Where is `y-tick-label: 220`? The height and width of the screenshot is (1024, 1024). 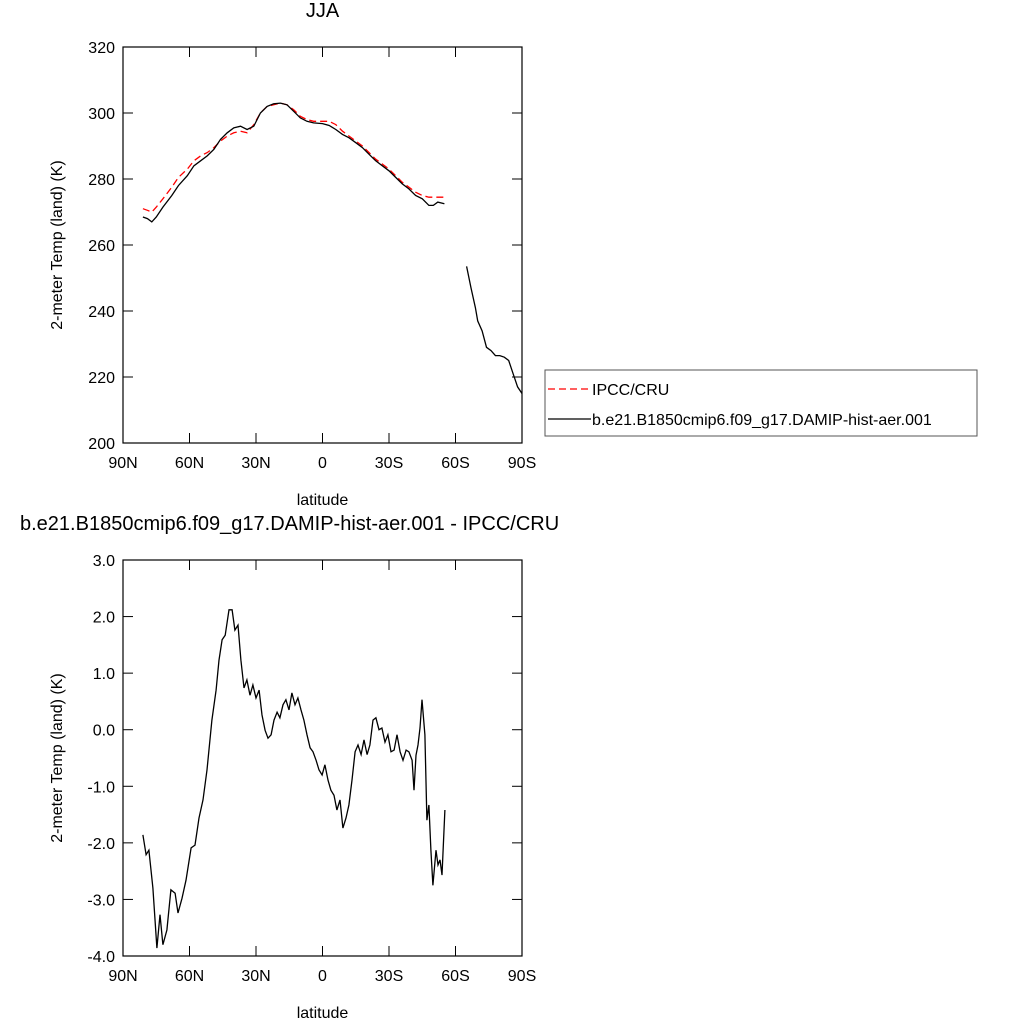
y-tick-label: 220 is located at coordinates (101, 378).